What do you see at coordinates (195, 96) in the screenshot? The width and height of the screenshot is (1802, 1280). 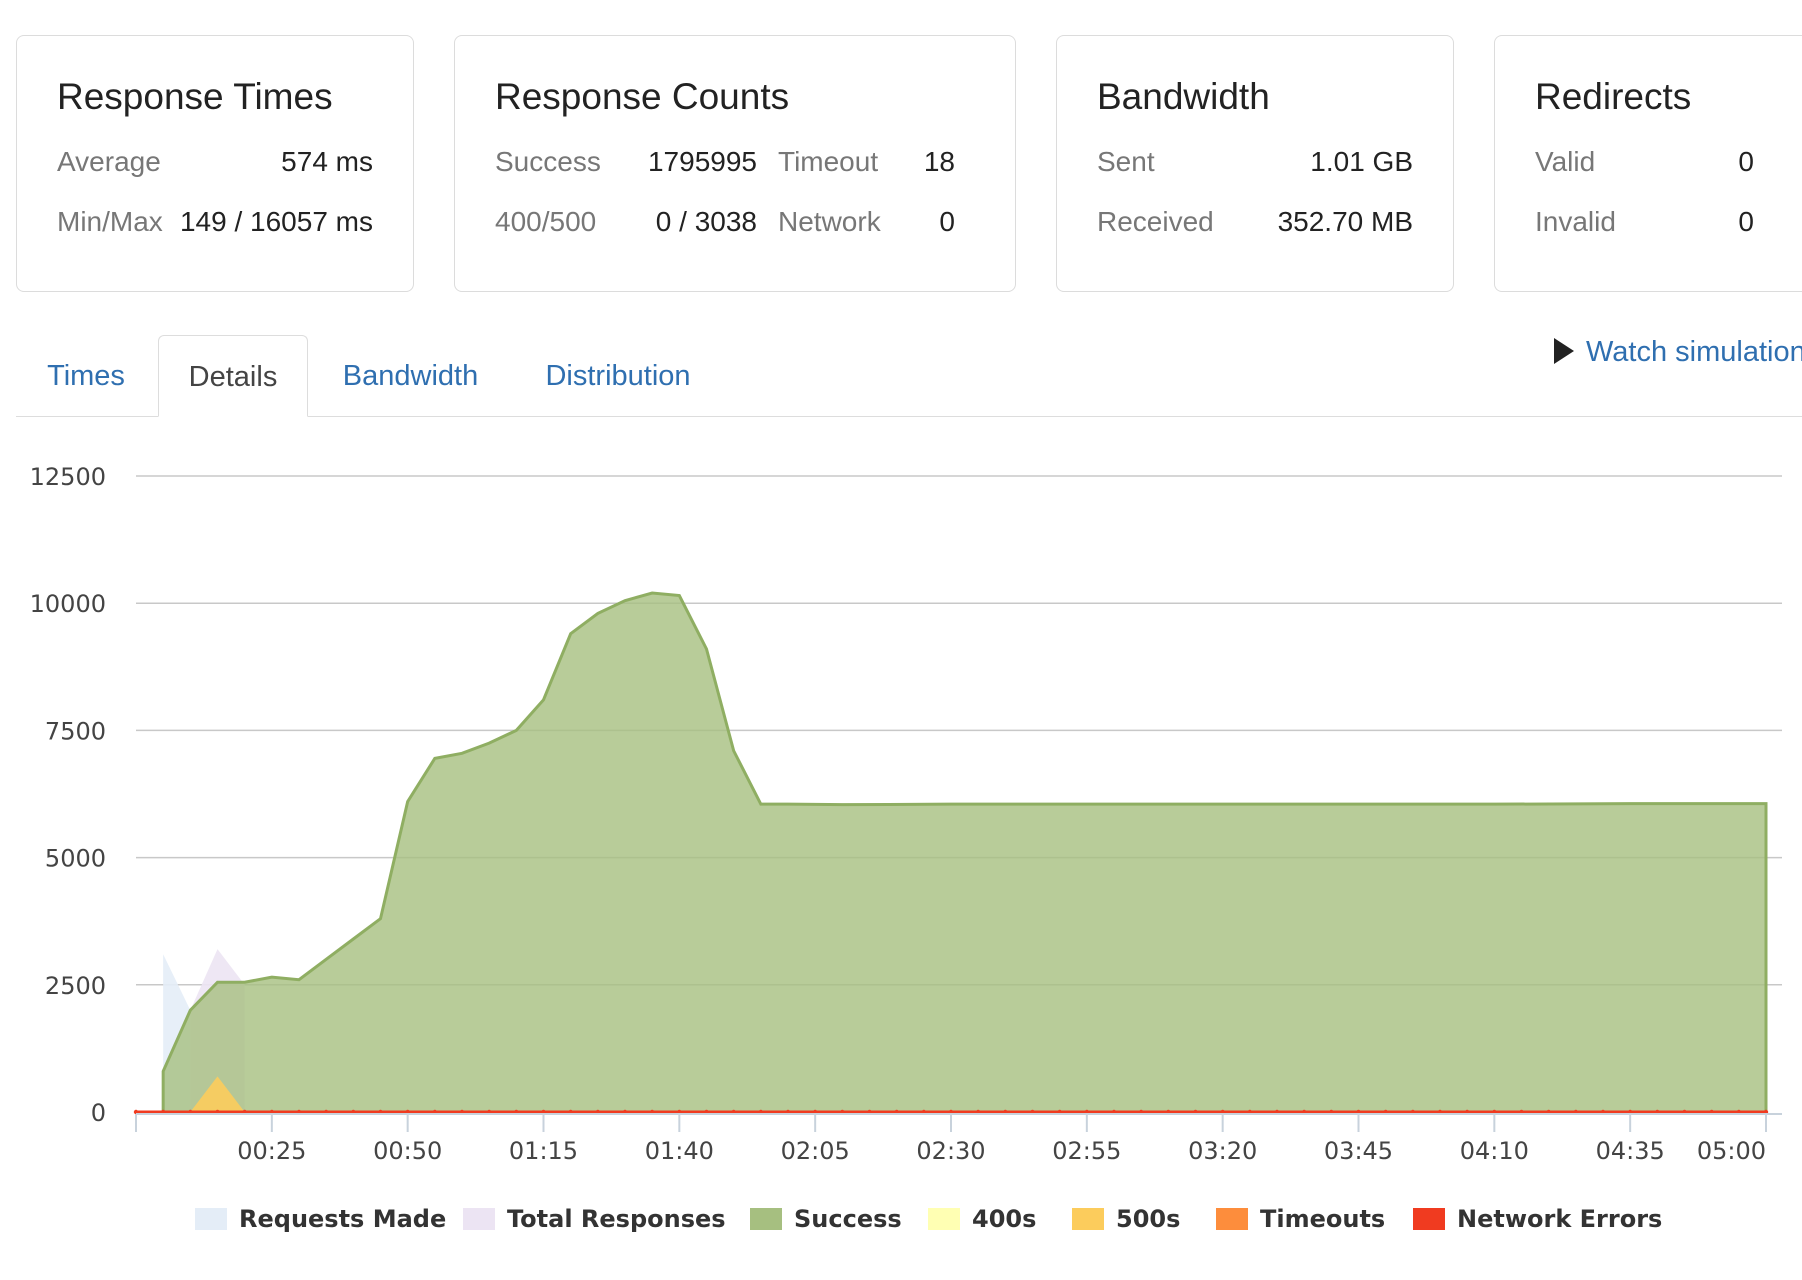 I see `card-title: Response Times` at bounding box center [195, 96].